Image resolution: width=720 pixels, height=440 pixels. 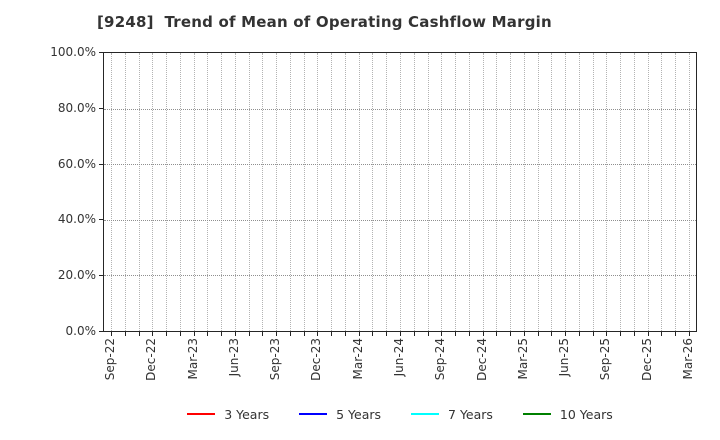 What do you see at coordinates (646, 359) in the screenshot?
I see `x-tick-label: Dec-25` at bounding box center [646, 359].